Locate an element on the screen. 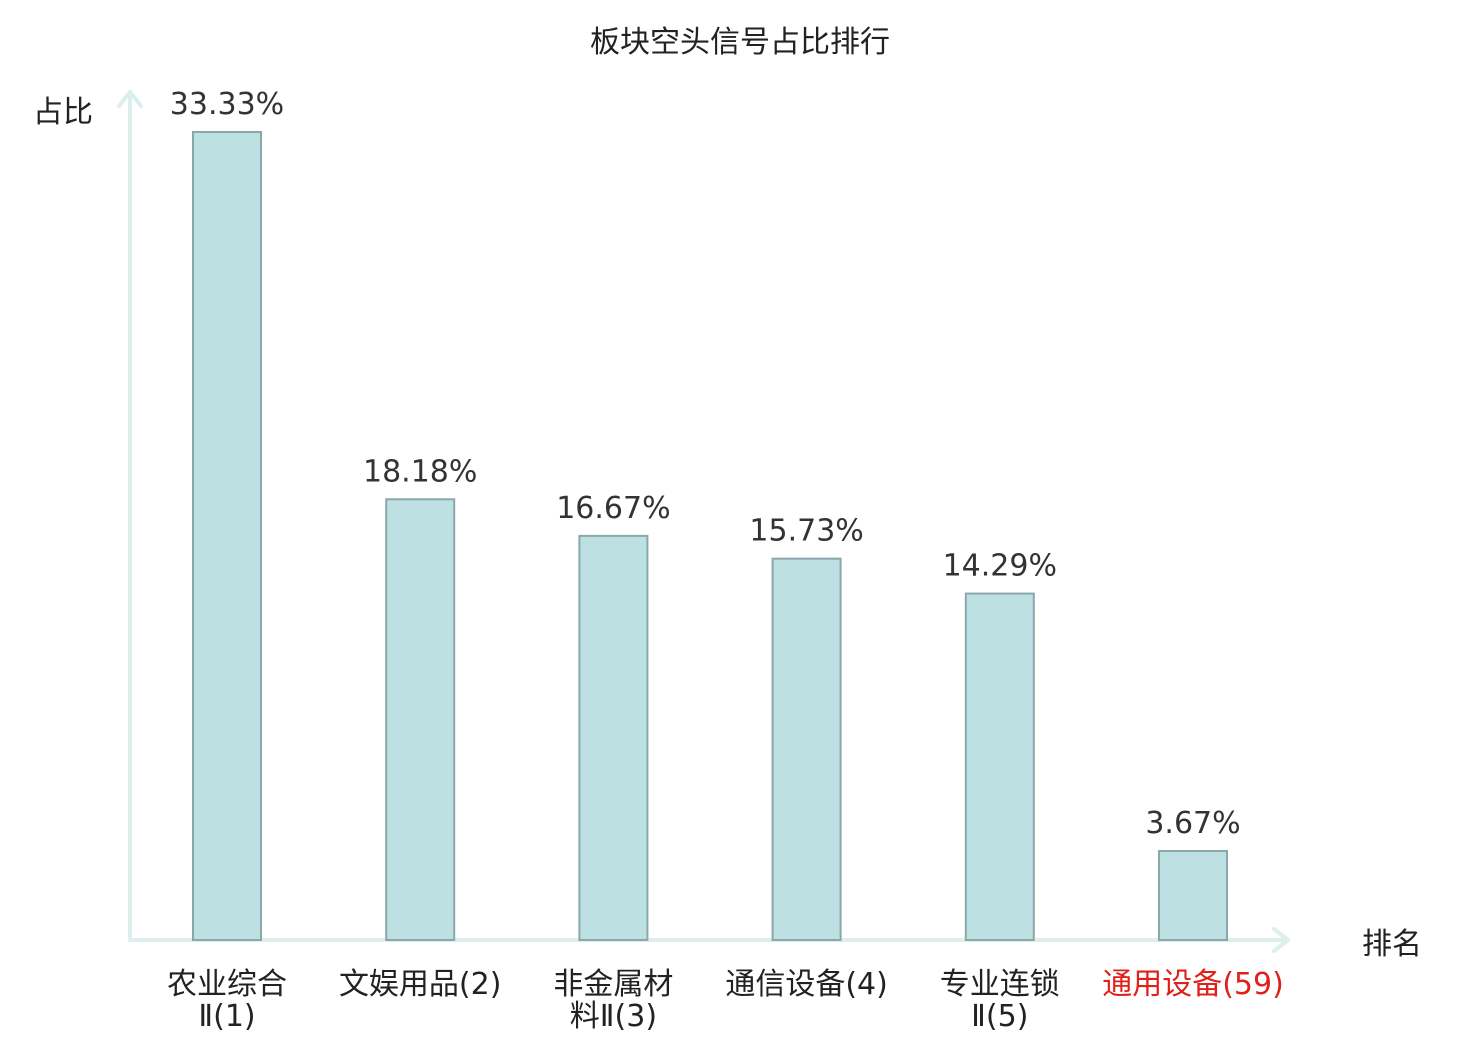 Image resolution: width=1480 pixels, height=1044 pixels. bar-value-label: 33.33% is located at coordinates (227, 104).